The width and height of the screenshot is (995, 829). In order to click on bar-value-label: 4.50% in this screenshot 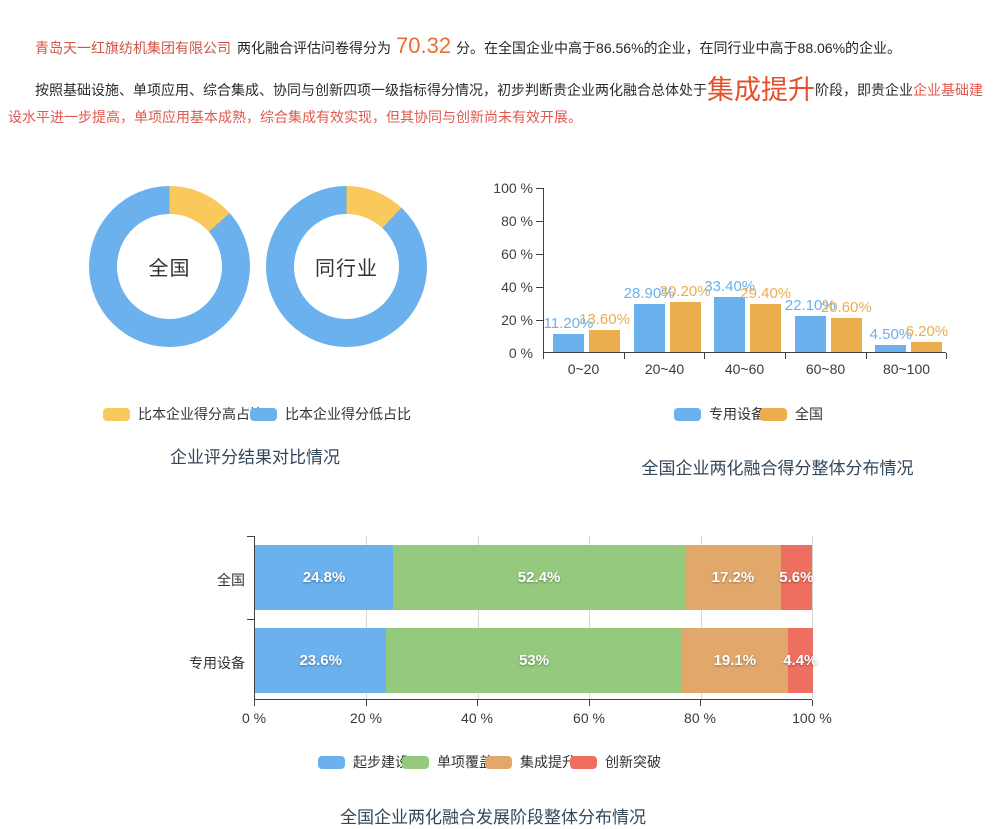, I will do `click(891, 334)`.